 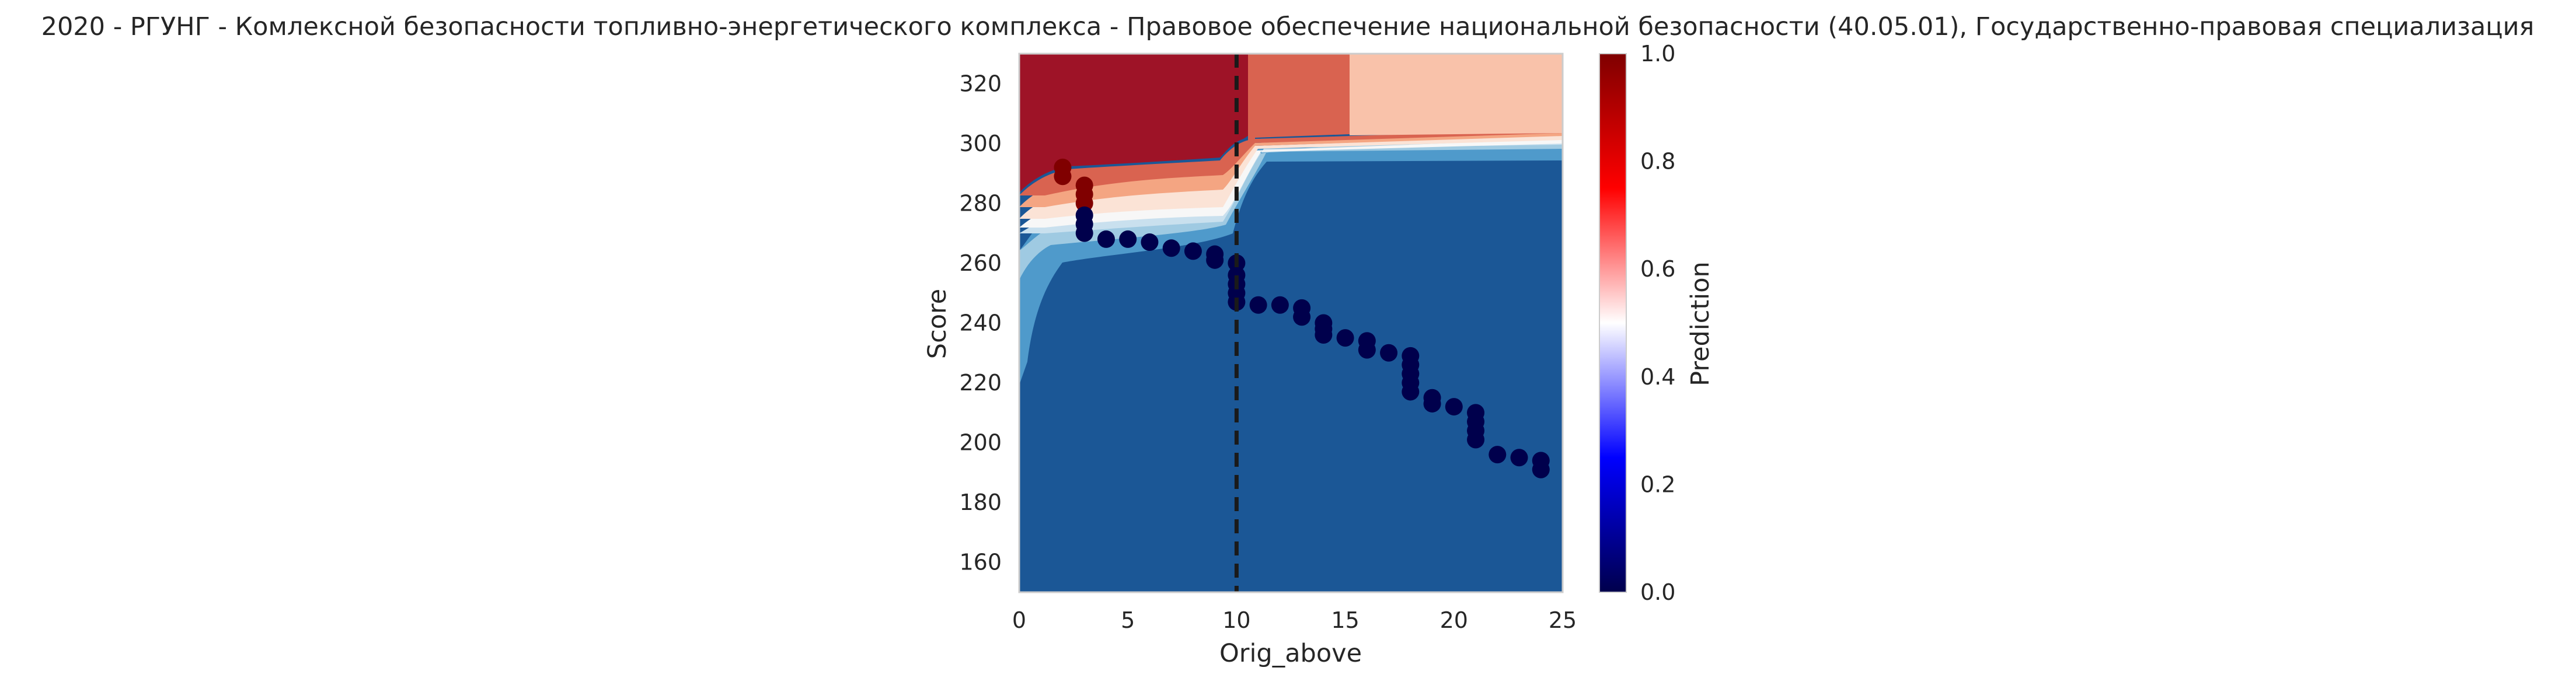 I want to click on y-tick-label: 160, so click(x=981, y=562).